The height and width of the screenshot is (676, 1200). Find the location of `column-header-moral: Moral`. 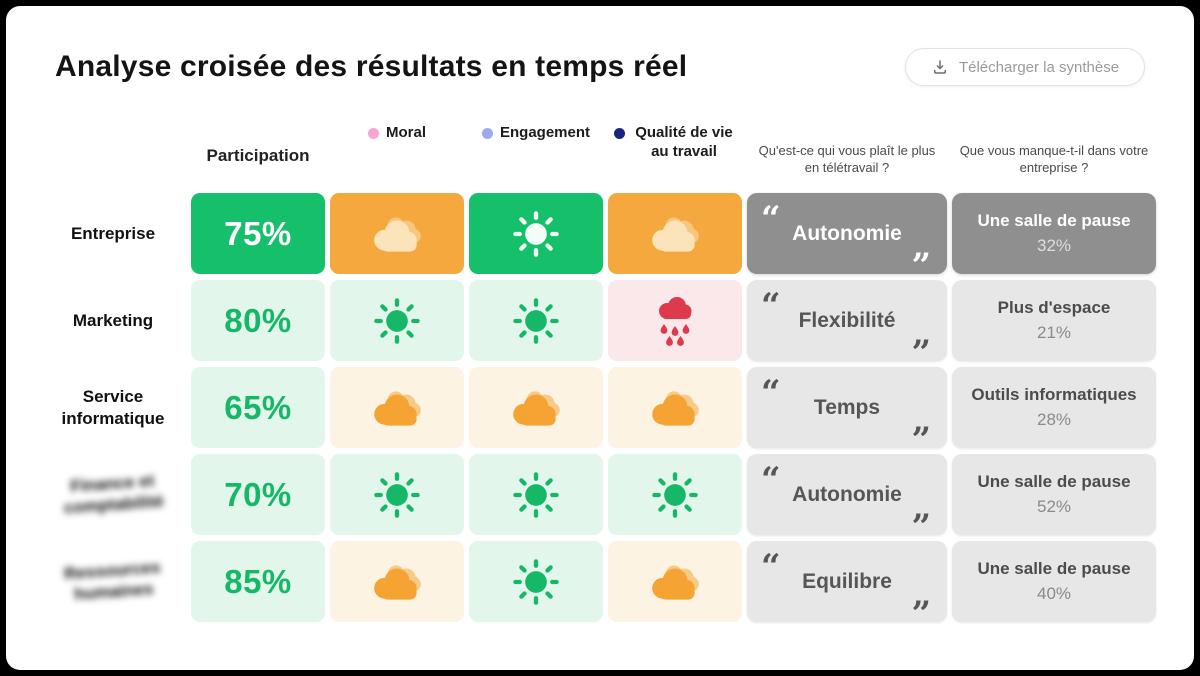

column-header-moral: Moral is located at coordinates (397, 155).